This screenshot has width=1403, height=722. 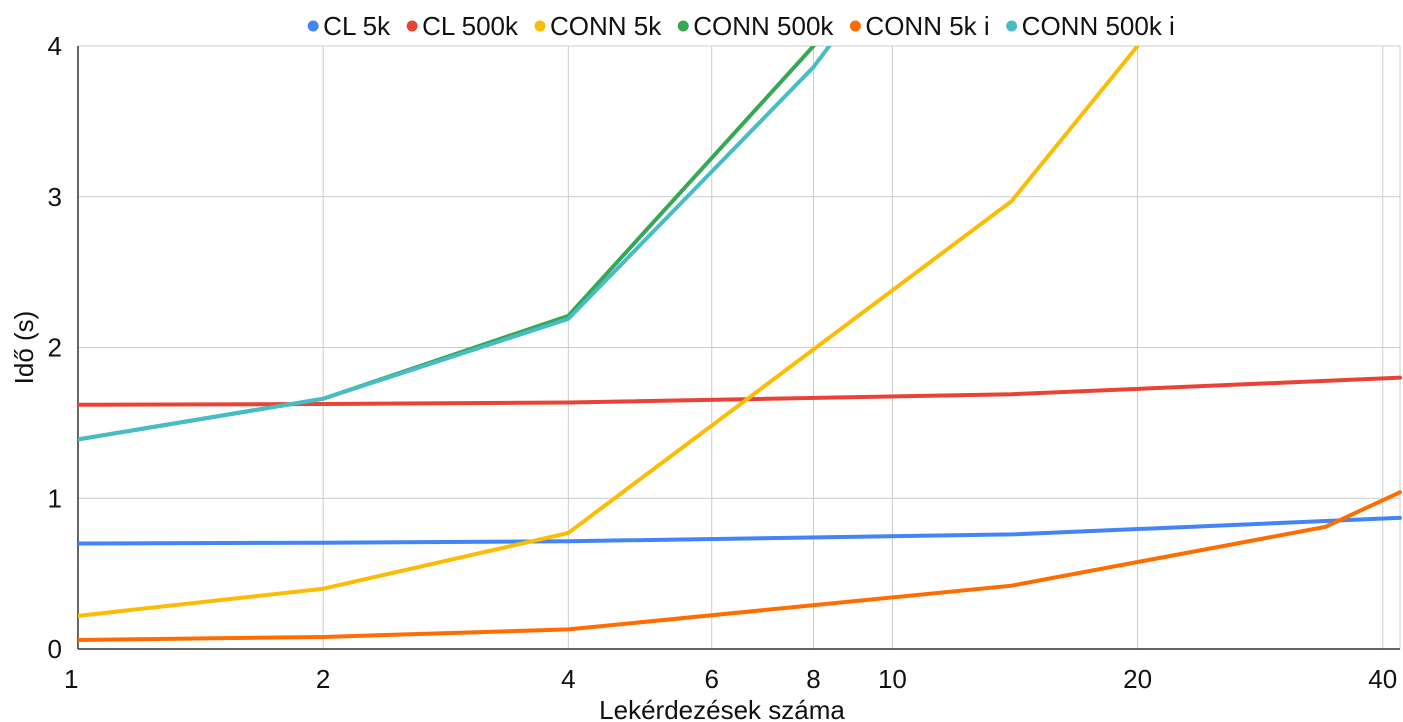 What do you see at coordinates (55, 649) in the screenshot?
I see `y-tick-label: 0` at bounding box center [55, 649].